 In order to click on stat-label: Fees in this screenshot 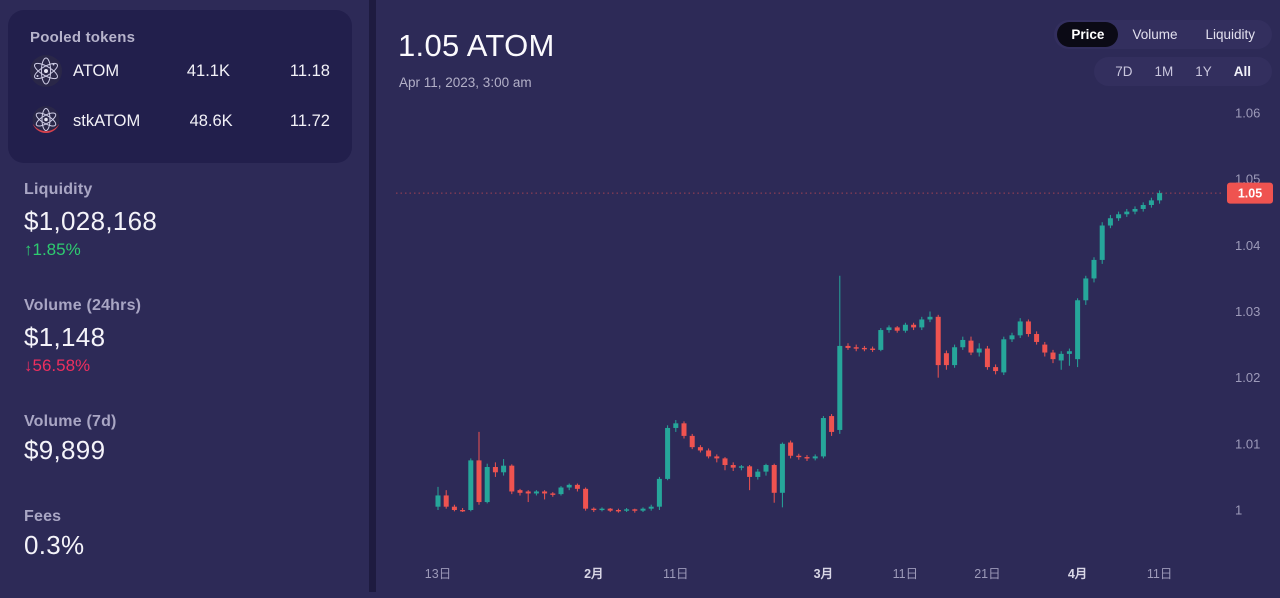, I will do `click(43, 516)`.